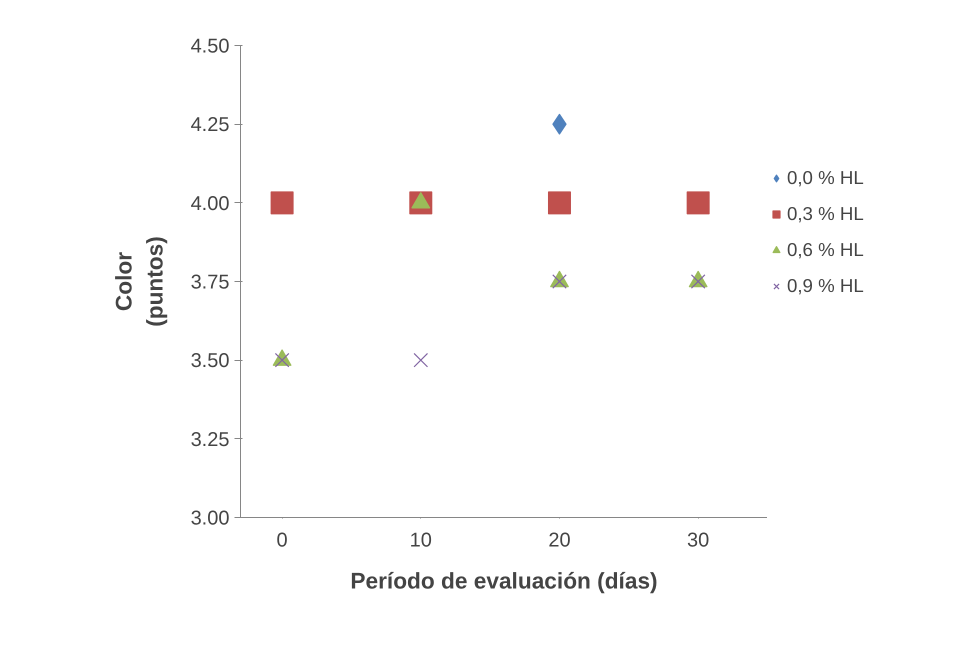  Describe the element at coordinates (282, 541) in the screenshot. I see `x-tick-label: 0` at that location.